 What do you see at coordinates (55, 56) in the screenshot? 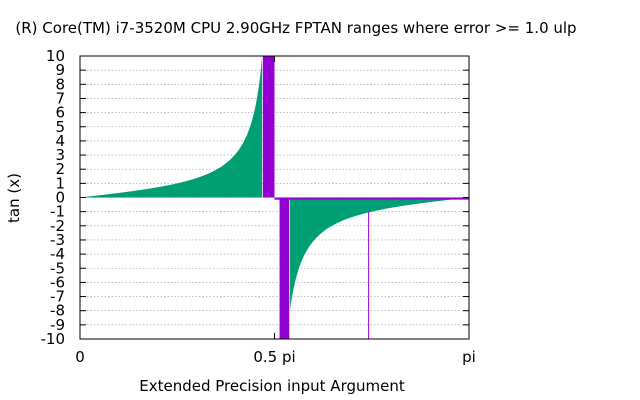
I see `y-tick-label: 10` at bounding box center [55, 56].